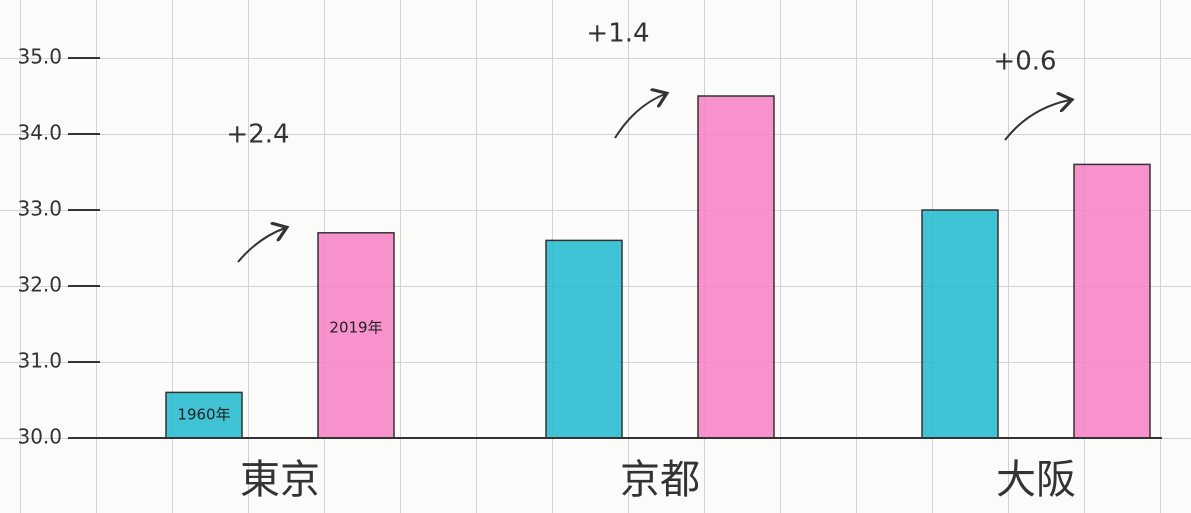 The height and width of the screenshot is (513, 1191). I want to click on x-tick-label: 大阪, so click(1036, 480).